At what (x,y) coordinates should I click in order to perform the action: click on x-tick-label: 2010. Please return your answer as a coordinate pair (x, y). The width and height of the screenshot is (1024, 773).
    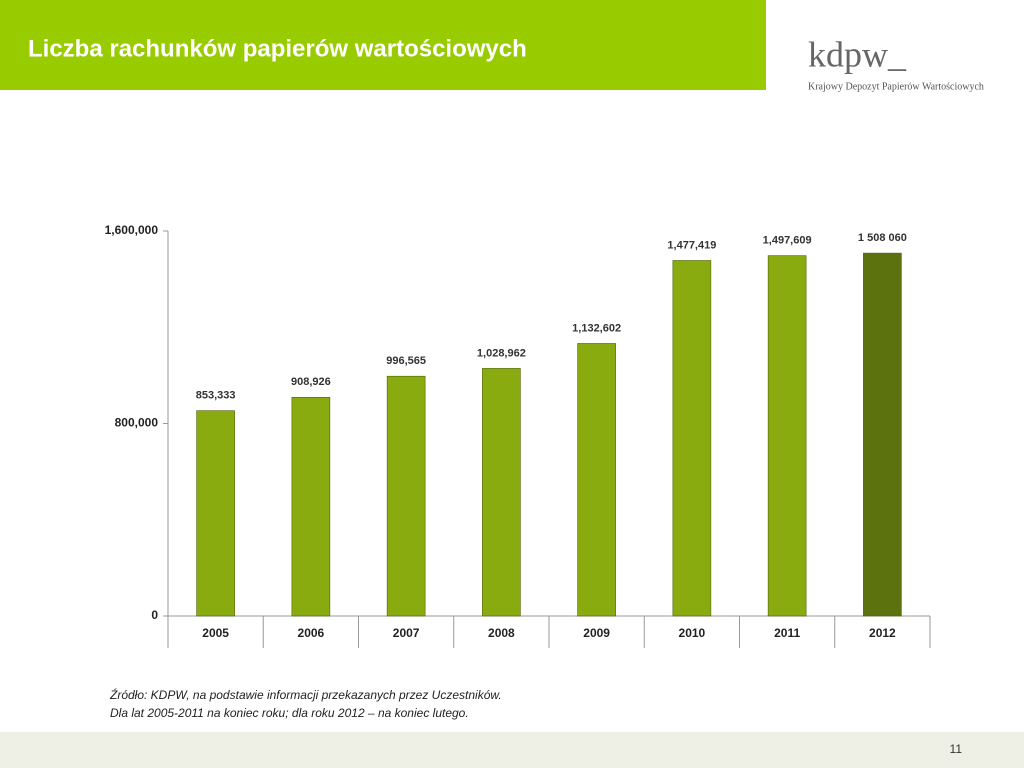
    Looking at the image, I should click on (692, 633).